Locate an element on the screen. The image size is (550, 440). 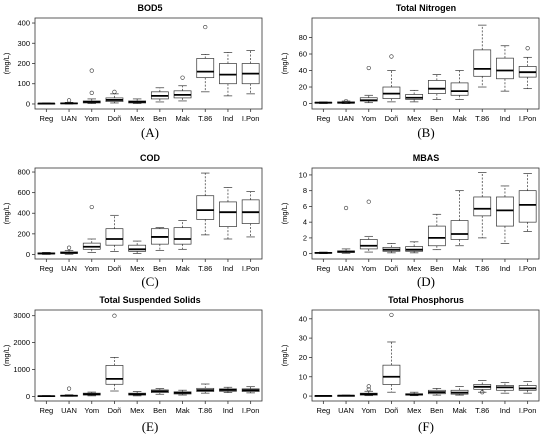
panel-label: (F) is located at coordinates (426, 426).